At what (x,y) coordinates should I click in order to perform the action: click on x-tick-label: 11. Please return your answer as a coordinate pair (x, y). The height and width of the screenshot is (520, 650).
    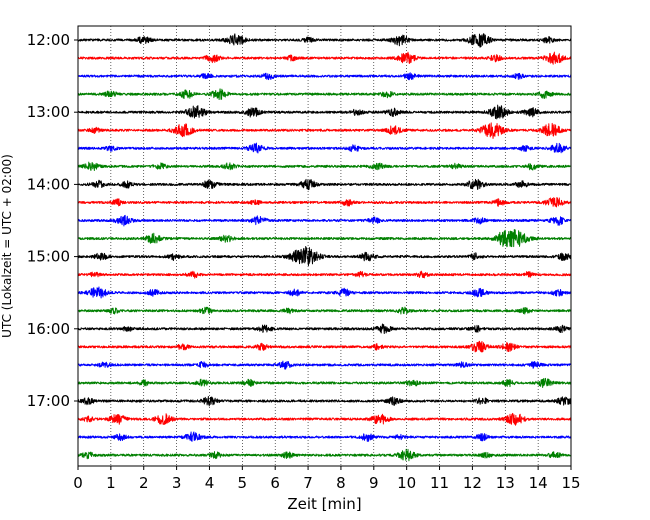
    Looking at the image, I should click on (439, 483).